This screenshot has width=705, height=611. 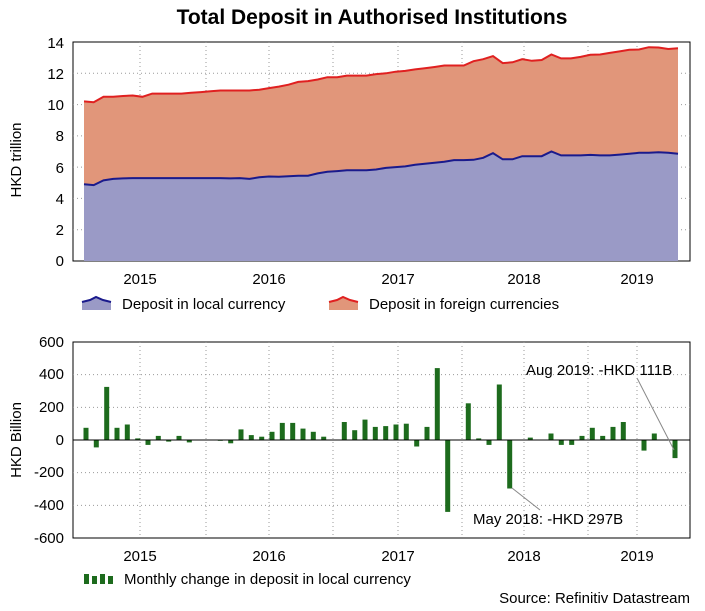 What do you see at coordinates (60, 440) in the screenshot?
I see `bottom-ytick: 0` at bounding box center [60, 440].